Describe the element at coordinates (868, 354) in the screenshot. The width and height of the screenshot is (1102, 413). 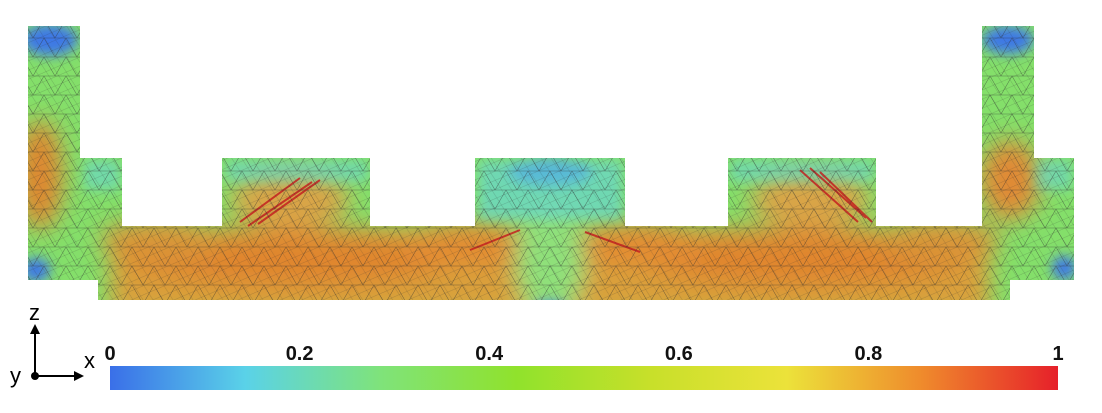
I see `colorbar-tick-label: 0.8` at that location.